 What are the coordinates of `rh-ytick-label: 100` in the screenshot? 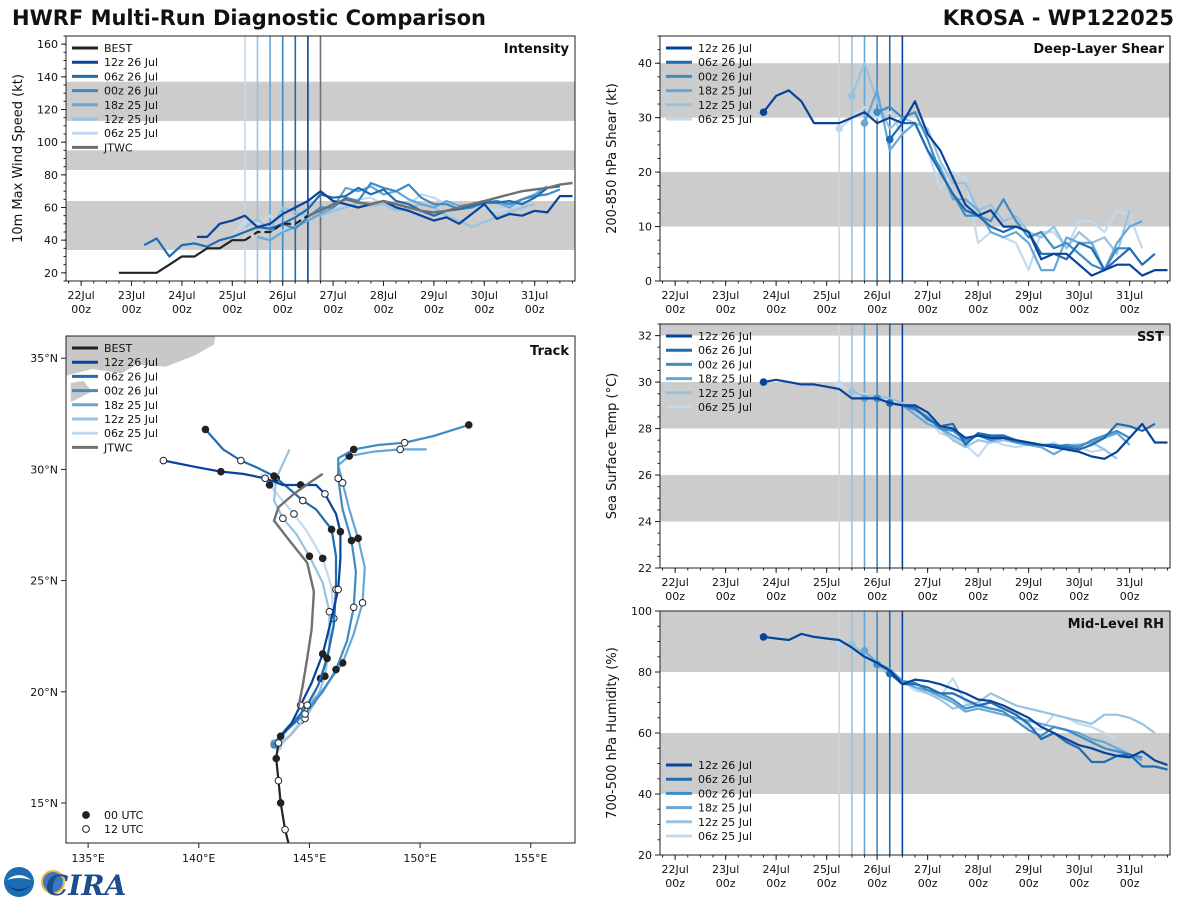 It's located at (641, 611).